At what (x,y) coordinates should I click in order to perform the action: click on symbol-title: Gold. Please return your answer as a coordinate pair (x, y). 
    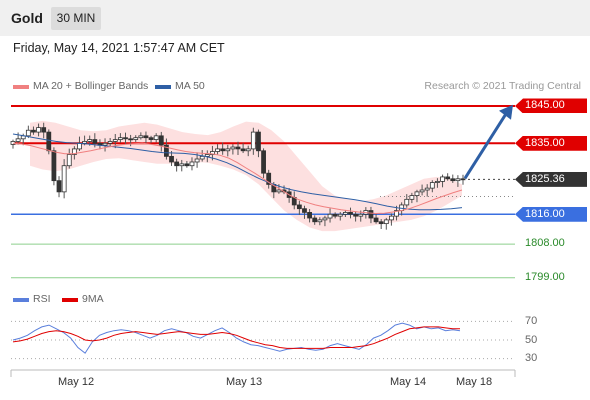
    Looking at the image, I should click on (27, 18).